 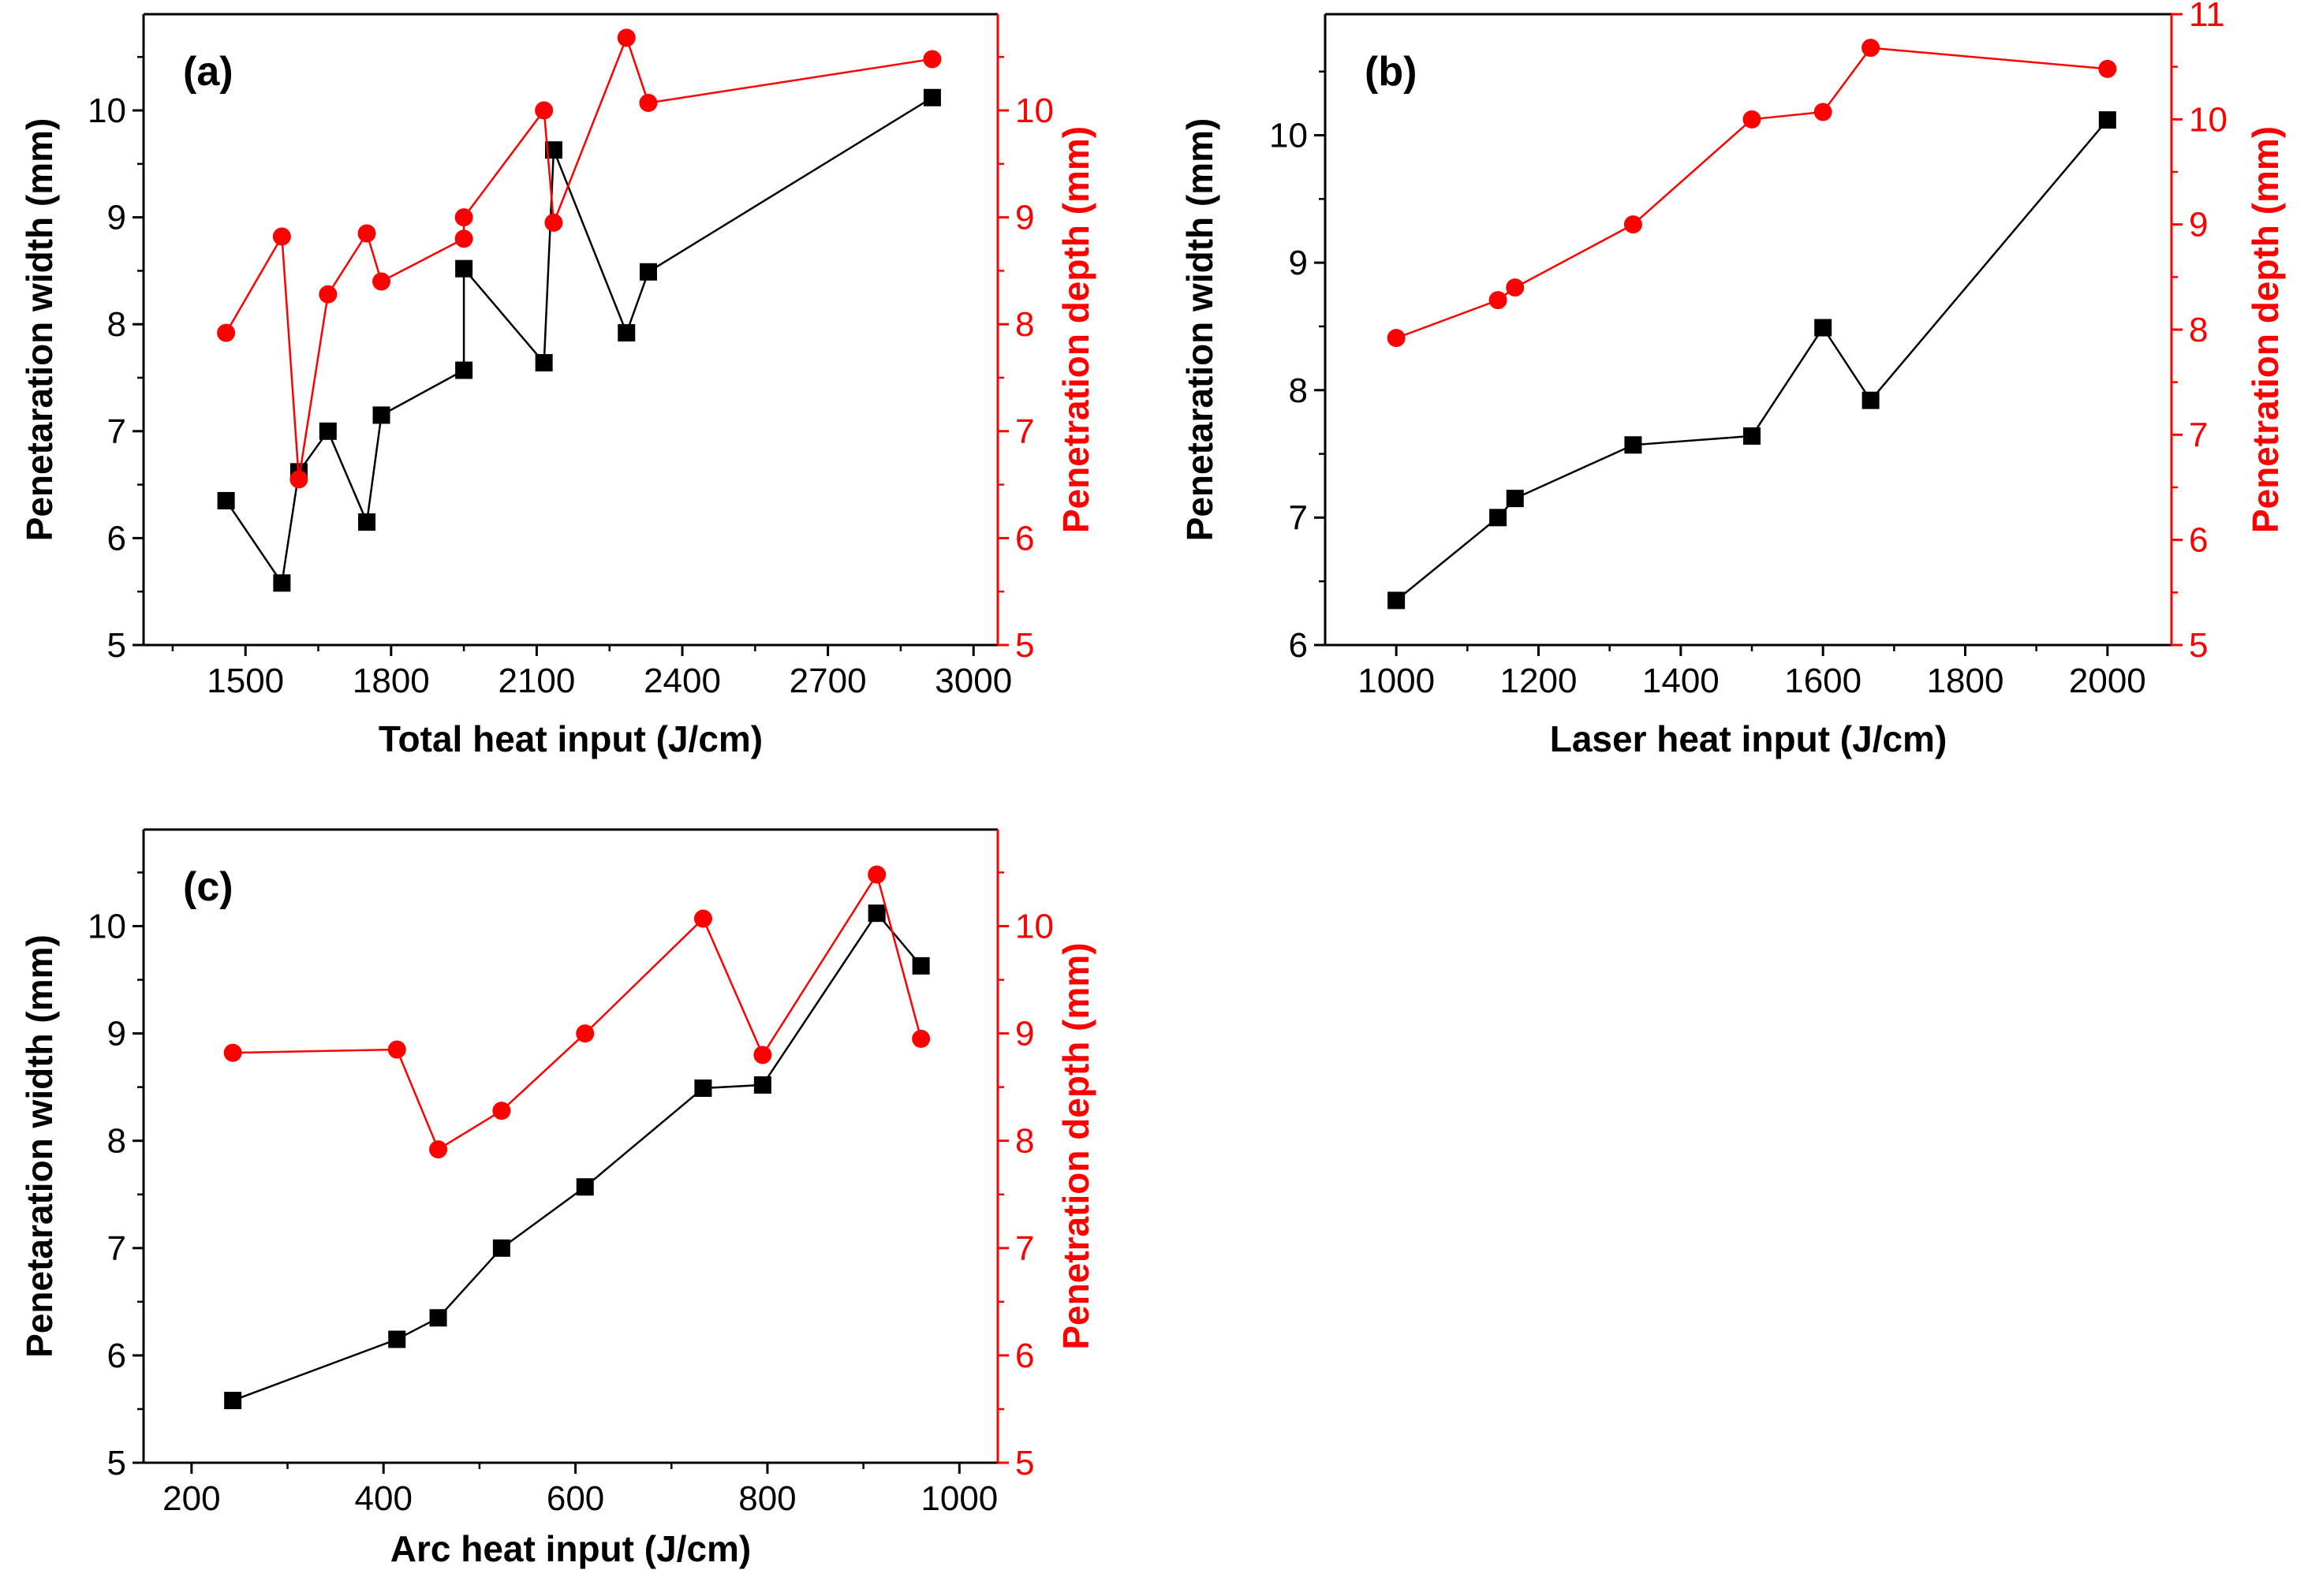 I want to click on y-left-tick-label: 8, so click(x=116, y=324).